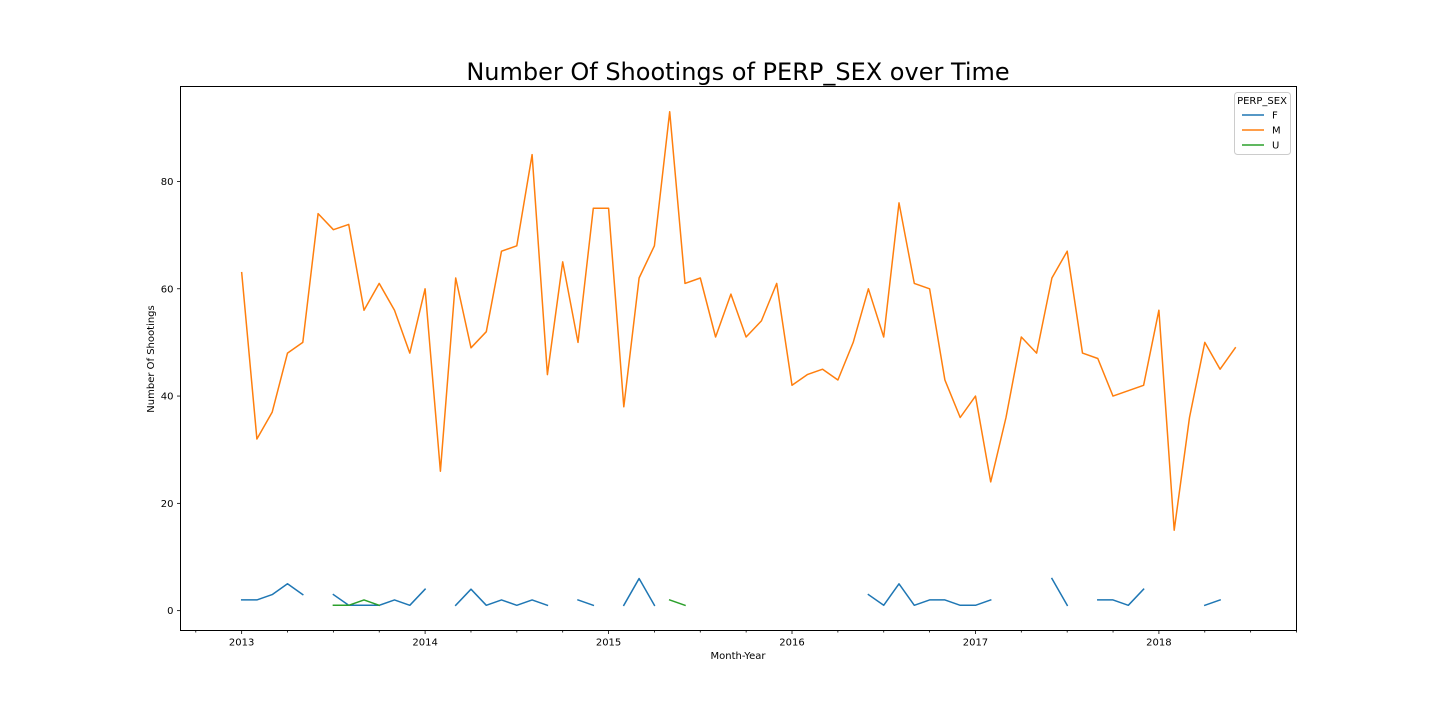  I want to click on y-tick-label: 60, so click(167, 289).